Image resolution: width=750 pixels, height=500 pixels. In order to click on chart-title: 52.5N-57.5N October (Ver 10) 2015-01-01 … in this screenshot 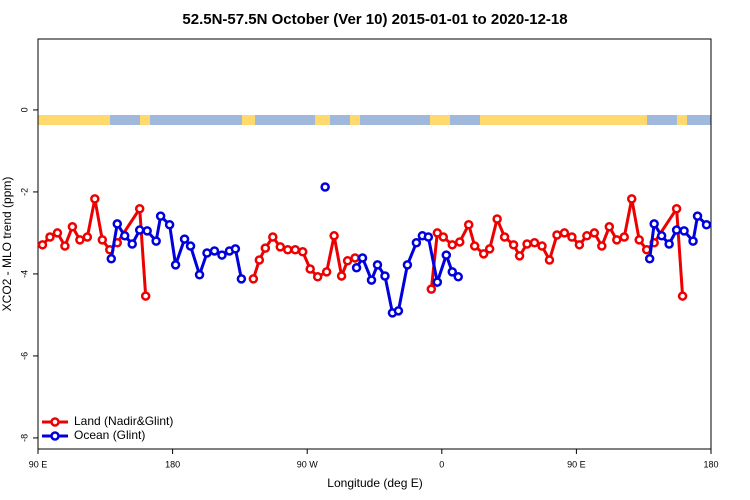, I will do `click(374, 19)`.